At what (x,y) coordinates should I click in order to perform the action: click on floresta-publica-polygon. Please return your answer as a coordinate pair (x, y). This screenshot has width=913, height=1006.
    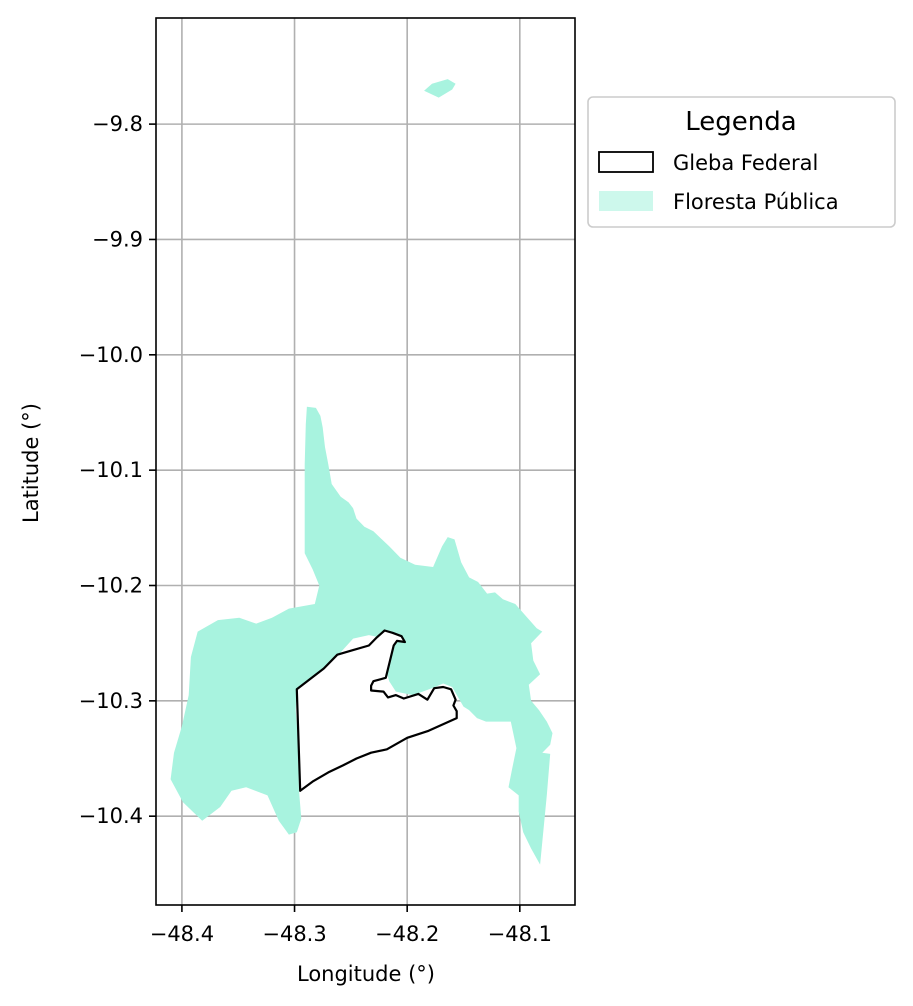
    Looking at the image, I should click on (440, 88).